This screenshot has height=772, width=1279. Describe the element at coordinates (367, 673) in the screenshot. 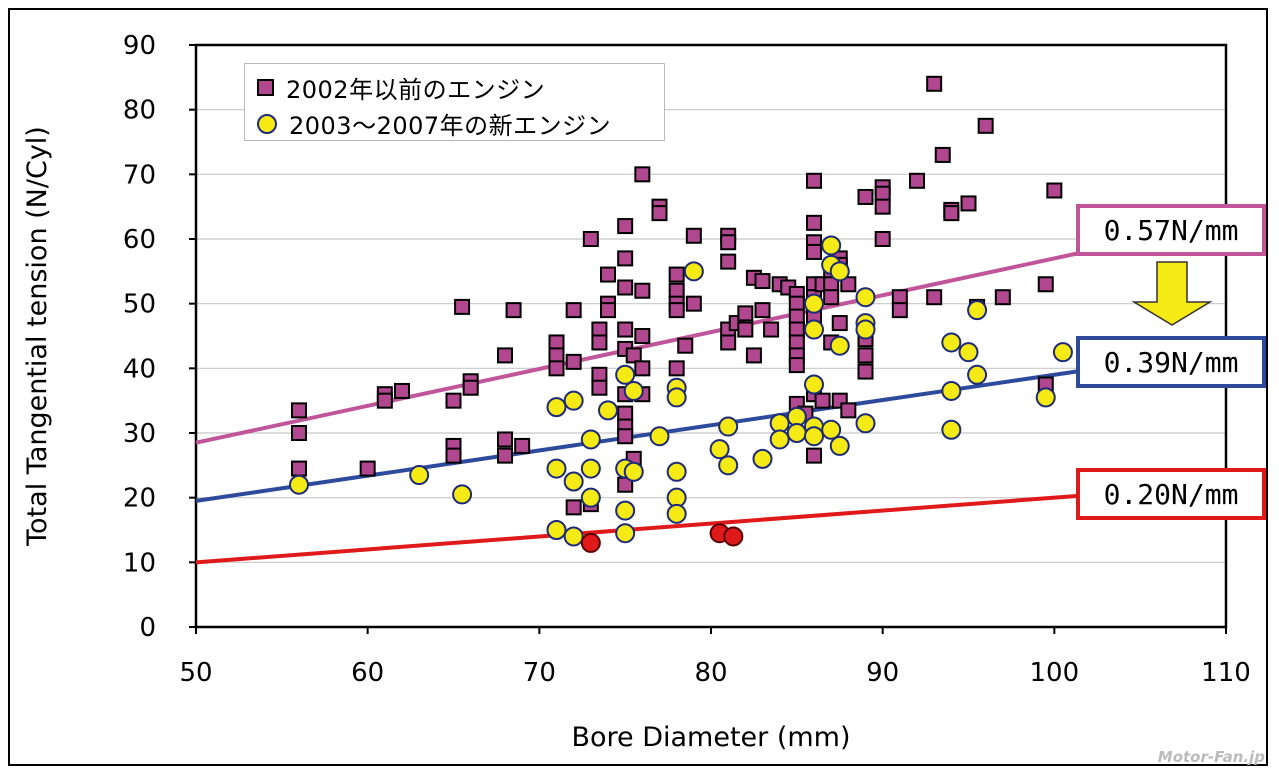

I see `x-tick-label: 60` at that location.